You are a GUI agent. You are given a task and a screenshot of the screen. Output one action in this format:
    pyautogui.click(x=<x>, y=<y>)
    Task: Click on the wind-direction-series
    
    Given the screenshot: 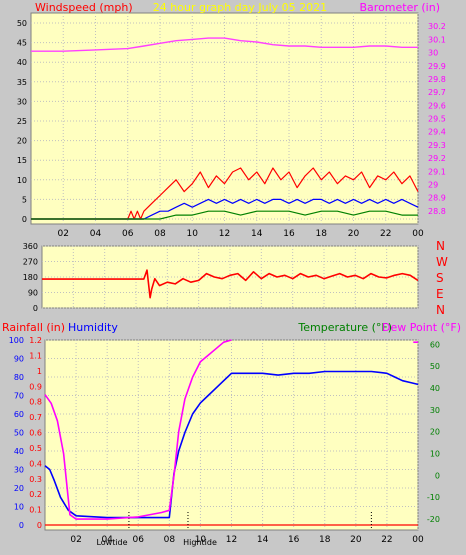 What is the action you would take?
    pyautogui.click(x=230, y=284)
    